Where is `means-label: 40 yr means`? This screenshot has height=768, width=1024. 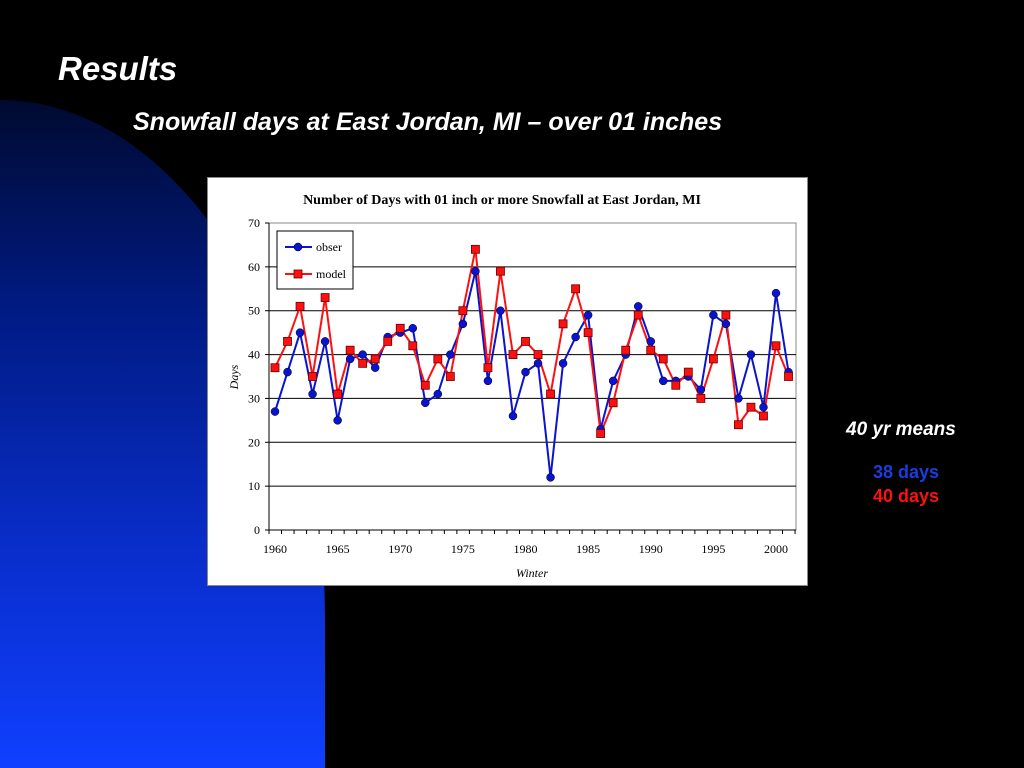
means-label: 40 yr means is located at coordinates (901, 429).